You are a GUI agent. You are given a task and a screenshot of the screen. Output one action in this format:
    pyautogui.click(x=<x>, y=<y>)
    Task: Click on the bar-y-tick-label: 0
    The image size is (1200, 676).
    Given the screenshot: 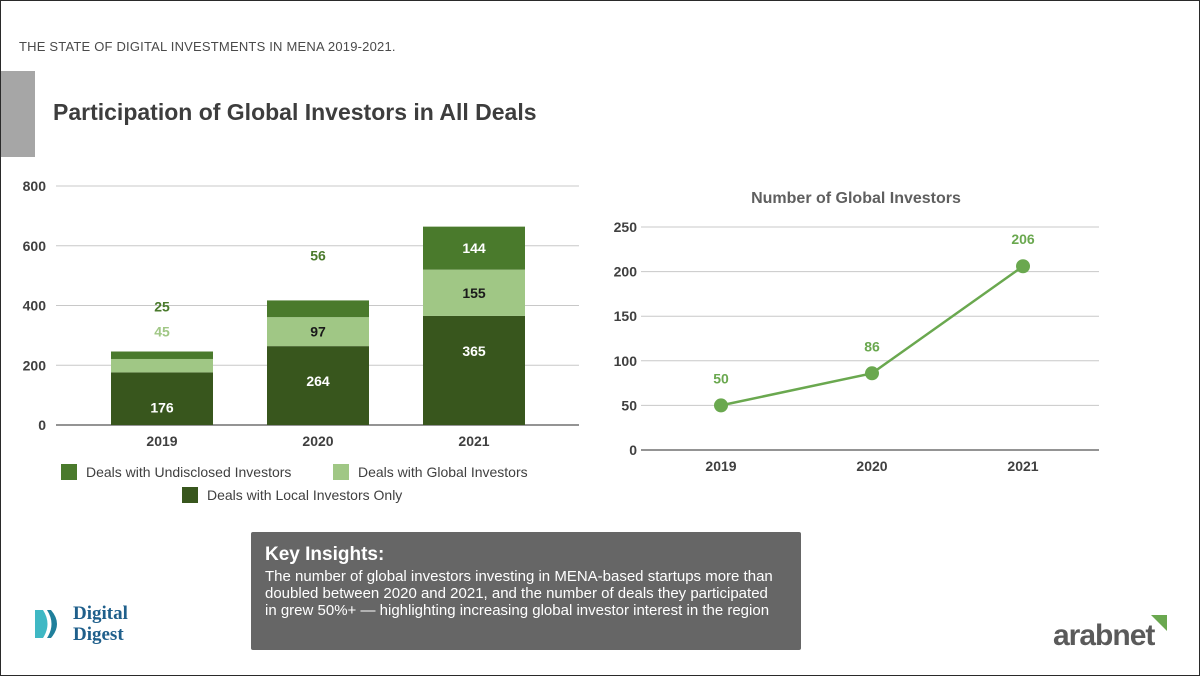 What is the action you would take?
    pyautogui.click(x=42, y=425)
    